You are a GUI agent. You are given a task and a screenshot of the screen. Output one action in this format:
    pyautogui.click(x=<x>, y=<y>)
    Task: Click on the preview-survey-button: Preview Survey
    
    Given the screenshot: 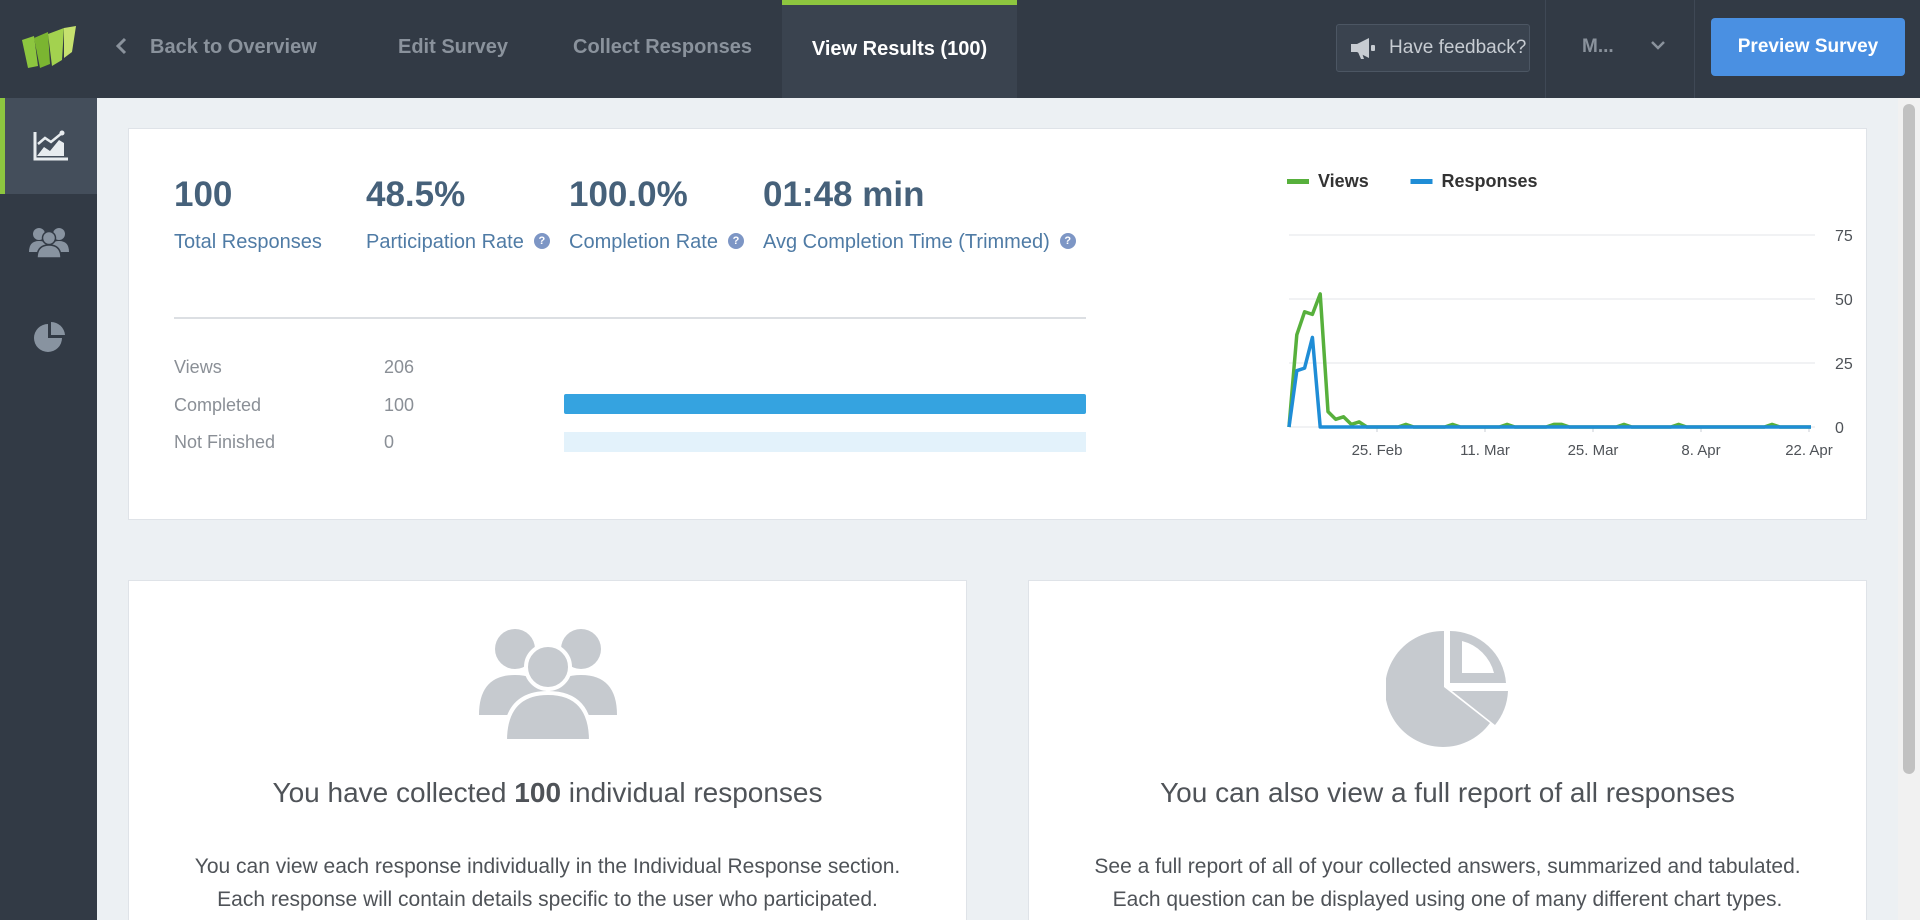 What is the action you would take?
    pyautogui.click(x=1808, y=47)
    